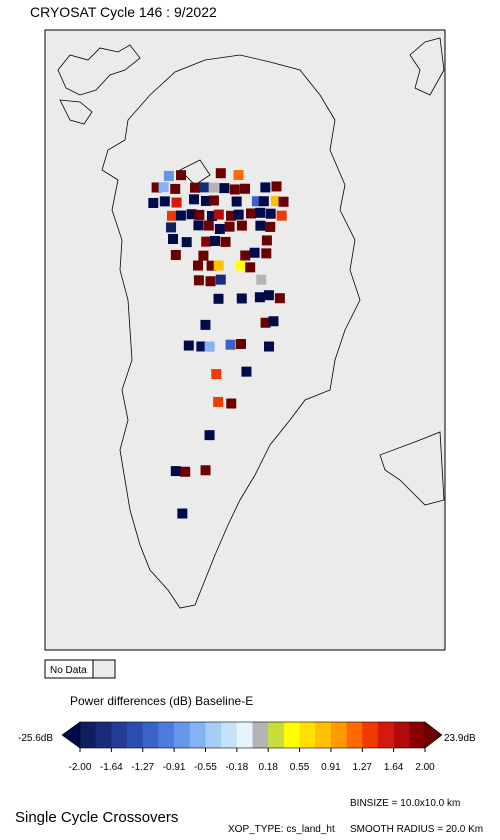  Describe the element at coordinates (104, 669) in the screenshot. I see `no-data-swatch` at that location.